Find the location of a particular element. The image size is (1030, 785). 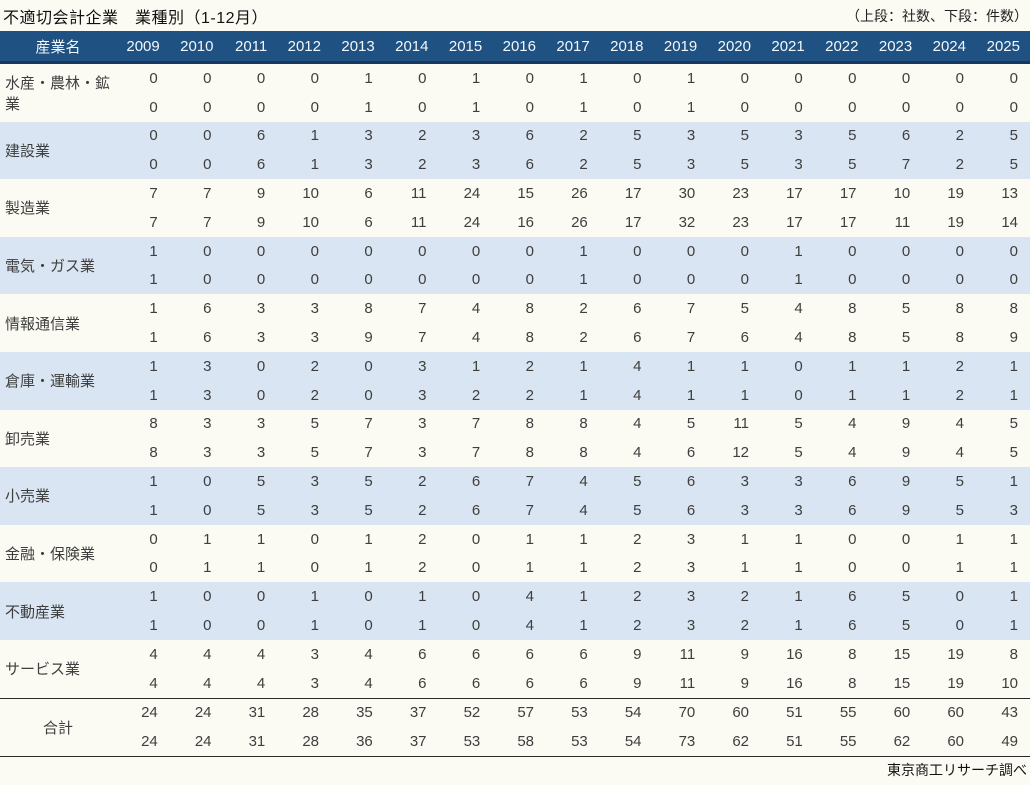

year-column-header: 2021 is located at coordinates (788, 47).